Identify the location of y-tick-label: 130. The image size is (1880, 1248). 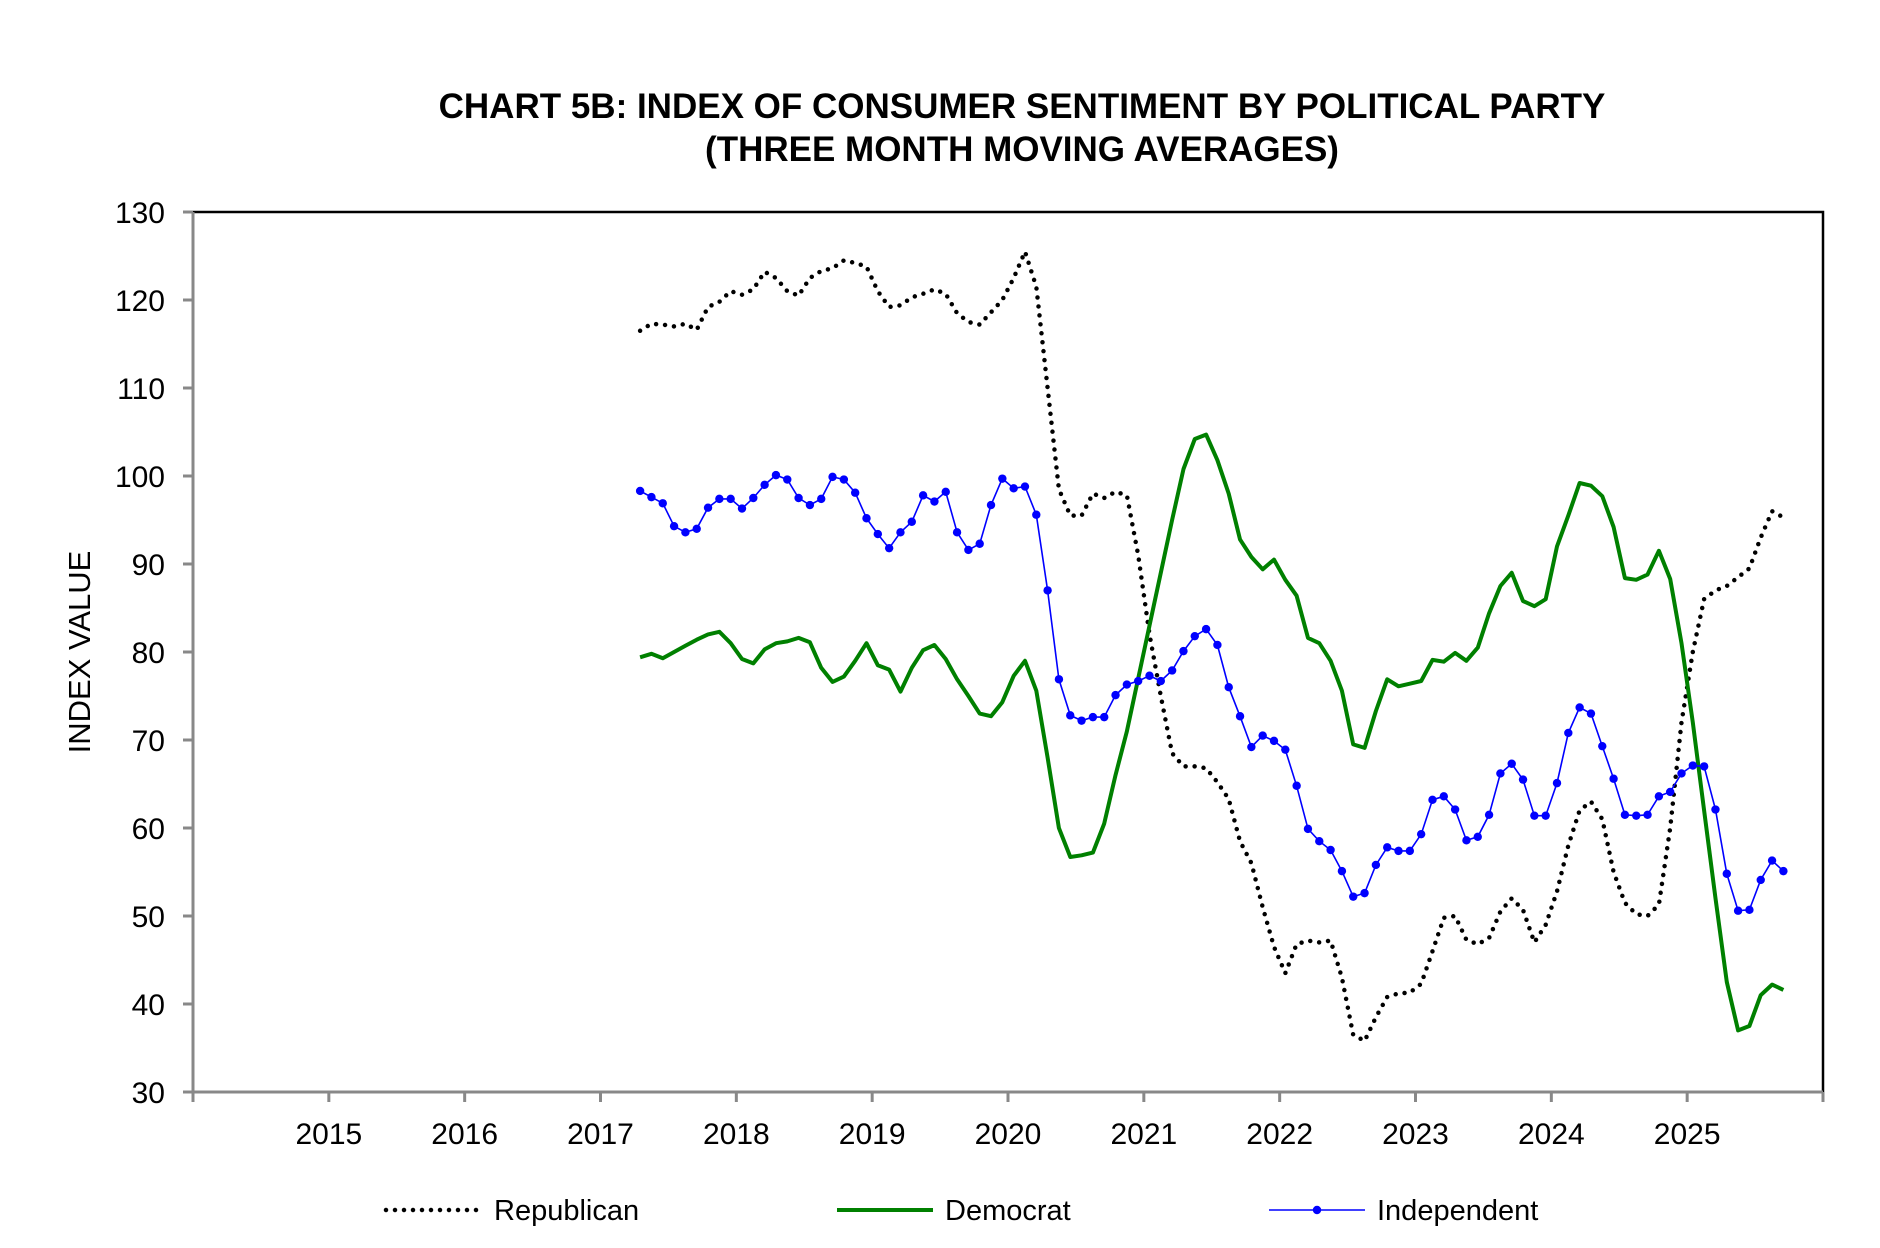
(140, 213).